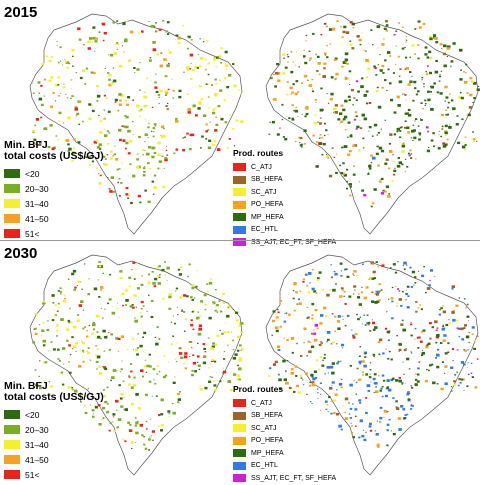  What do you see at coordinates (54, 397) in the screenshot?
I see `cost-legend-subtitle: total costs (US$/GJ)` at bounding box center [54, 397].